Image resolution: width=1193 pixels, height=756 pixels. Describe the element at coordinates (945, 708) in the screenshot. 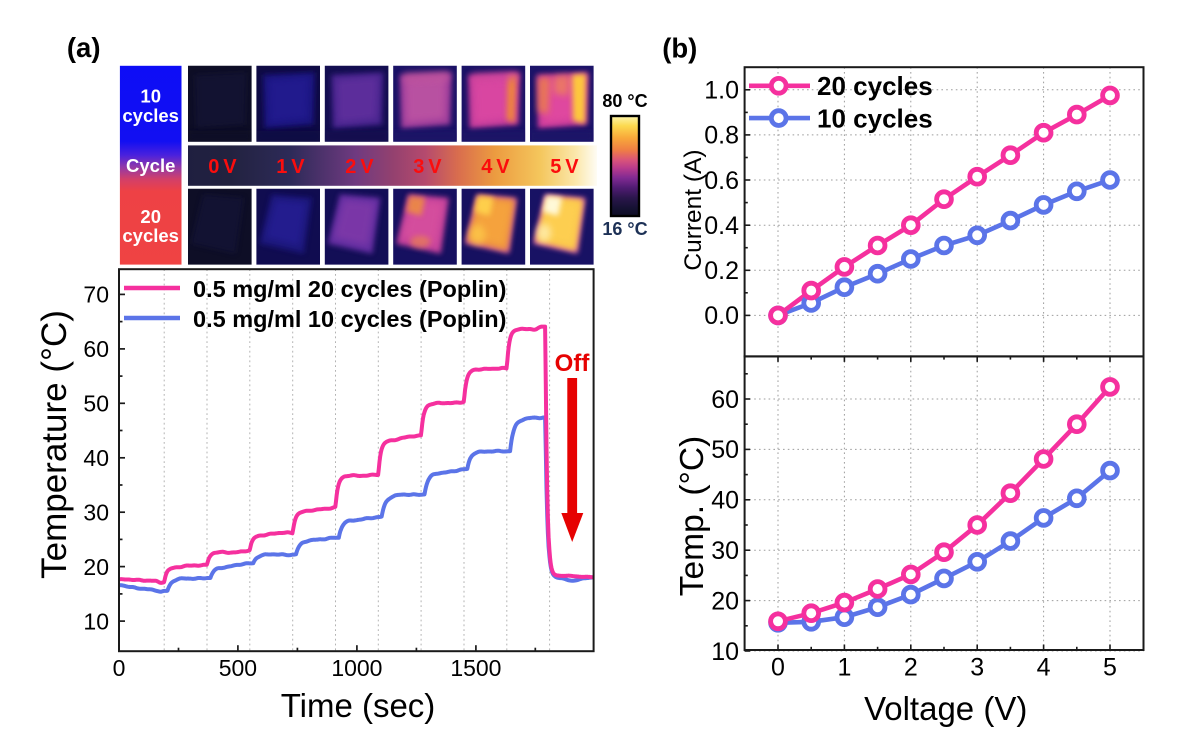

I see `svg-text: Voltage (V)` at that location.